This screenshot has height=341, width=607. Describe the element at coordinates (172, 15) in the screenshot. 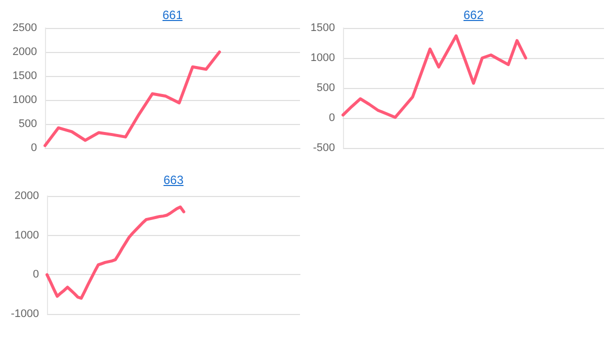

I see `chart-title: 661` at that location.